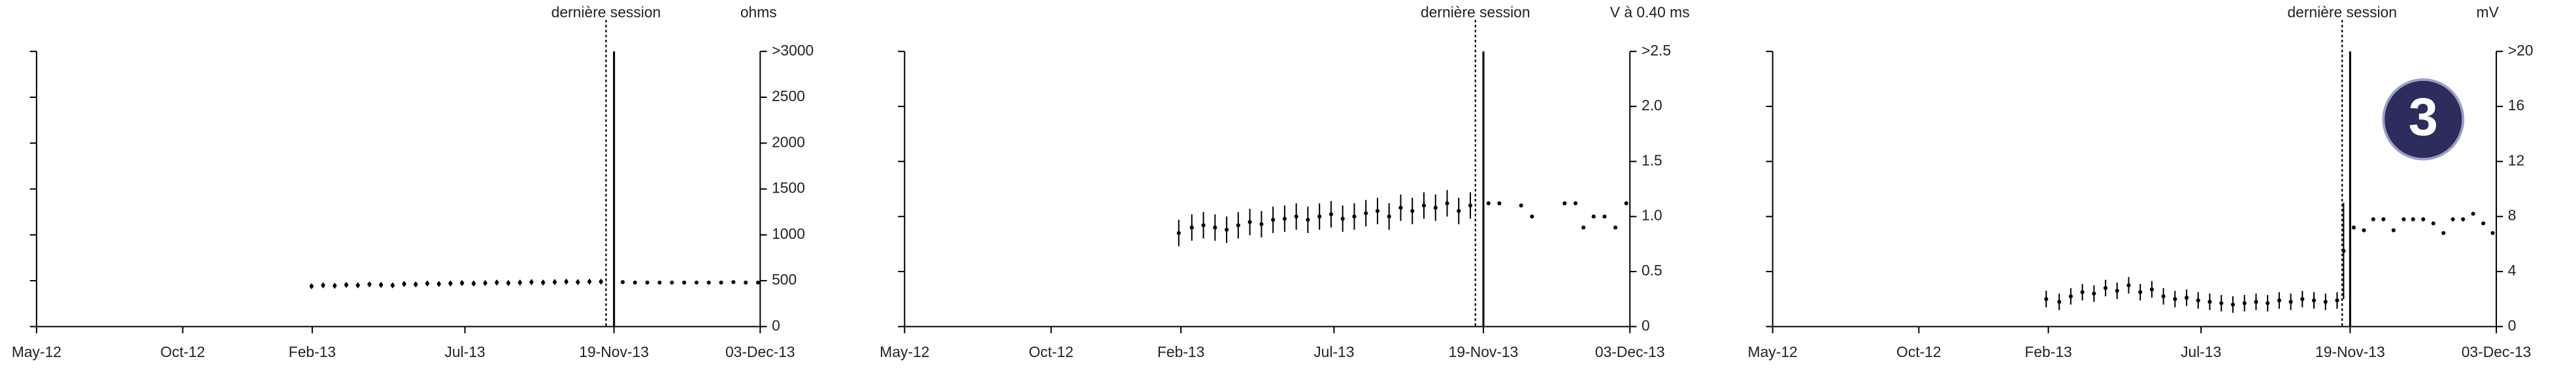 This screenshot has height=374, width=2576. What do you see at coordinates (760, 351) in the screenshot?
I see `x-tick-label: 03-Dec-13` at bounding box center [760, 351].